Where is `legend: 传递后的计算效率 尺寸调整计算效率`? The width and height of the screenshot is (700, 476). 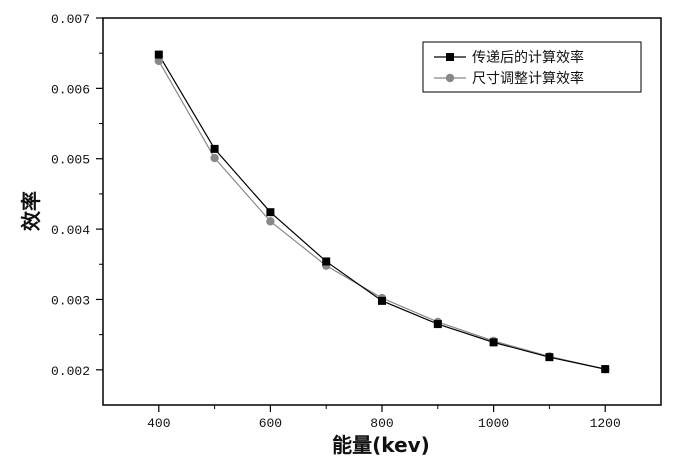 legend: 传递后的计算效率 尺寸调整计算效率 is located at coordinates (532, 67).